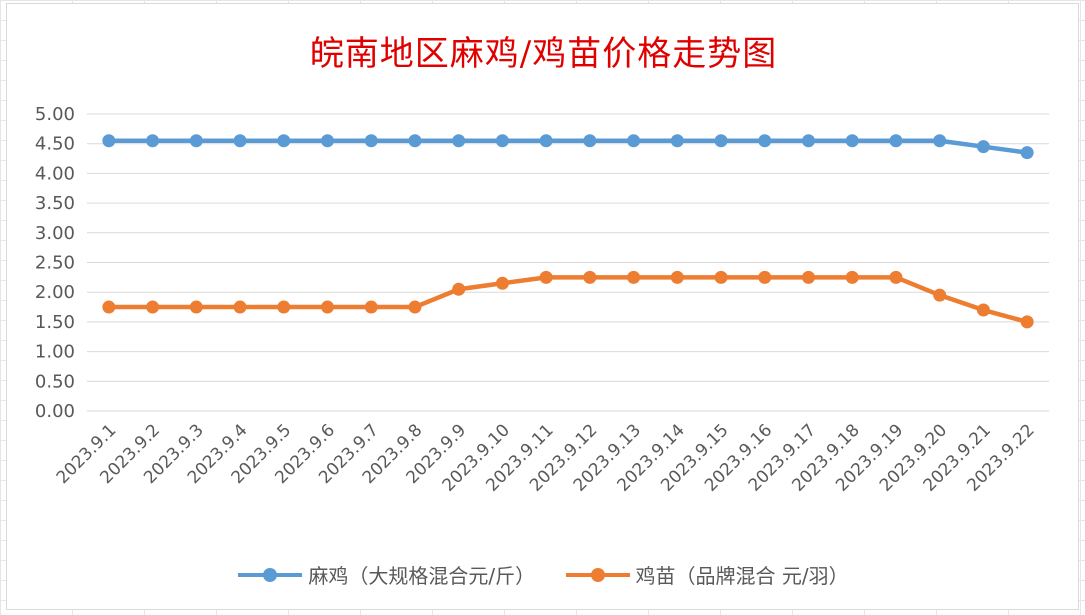 This screenshot has width=1085, height=615. Describe the element at coordinates (55, 173) in the screenshot. I see `y-tick-label: 4.00` at that location.